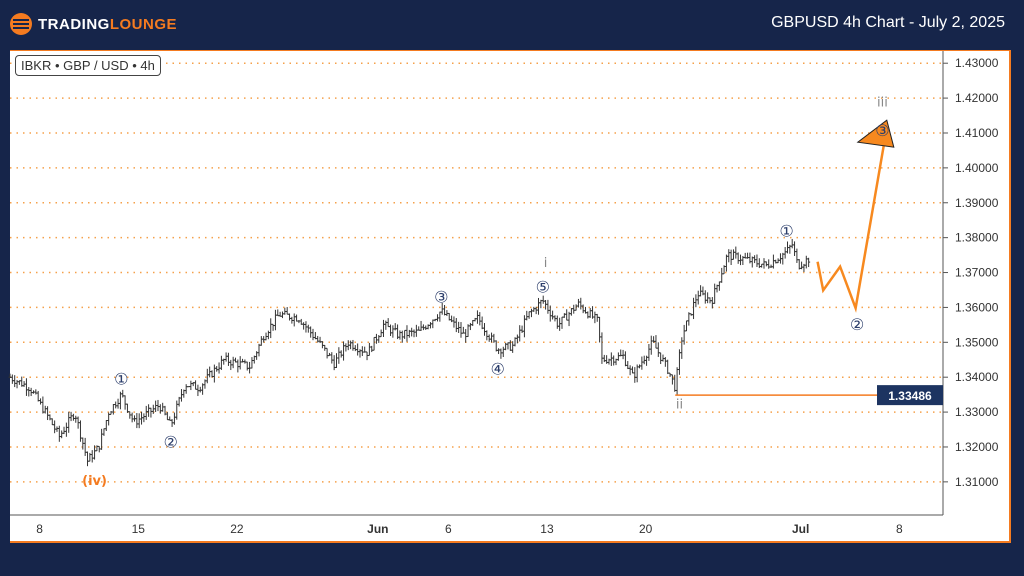 Image resolution: width=1024 pixels, height=576 pixels. Describe the element at coordinates (139, 529) in the screenshot. I see `x-tick-label: 15` at that location.